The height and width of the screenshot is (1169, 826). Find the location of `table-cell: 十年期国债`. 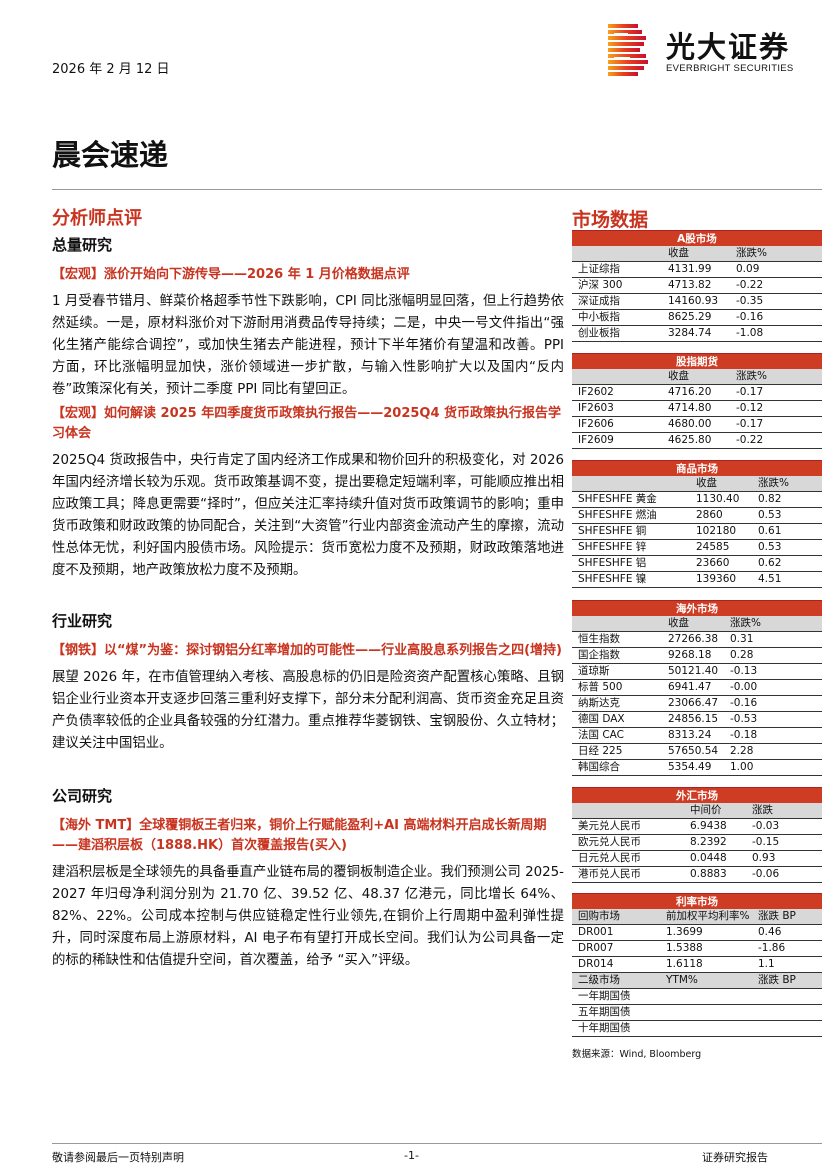

table-cell: 十年期国债 is located at coordinates (604, 1028).